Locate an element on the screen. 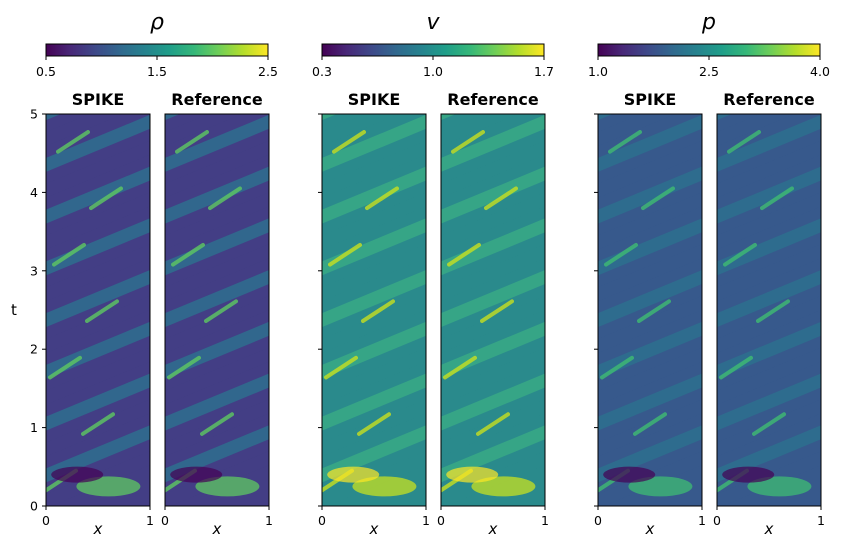 This screenshot has width=841, height=547. y-tick-label: 0 is located at coordinates (34, 506).